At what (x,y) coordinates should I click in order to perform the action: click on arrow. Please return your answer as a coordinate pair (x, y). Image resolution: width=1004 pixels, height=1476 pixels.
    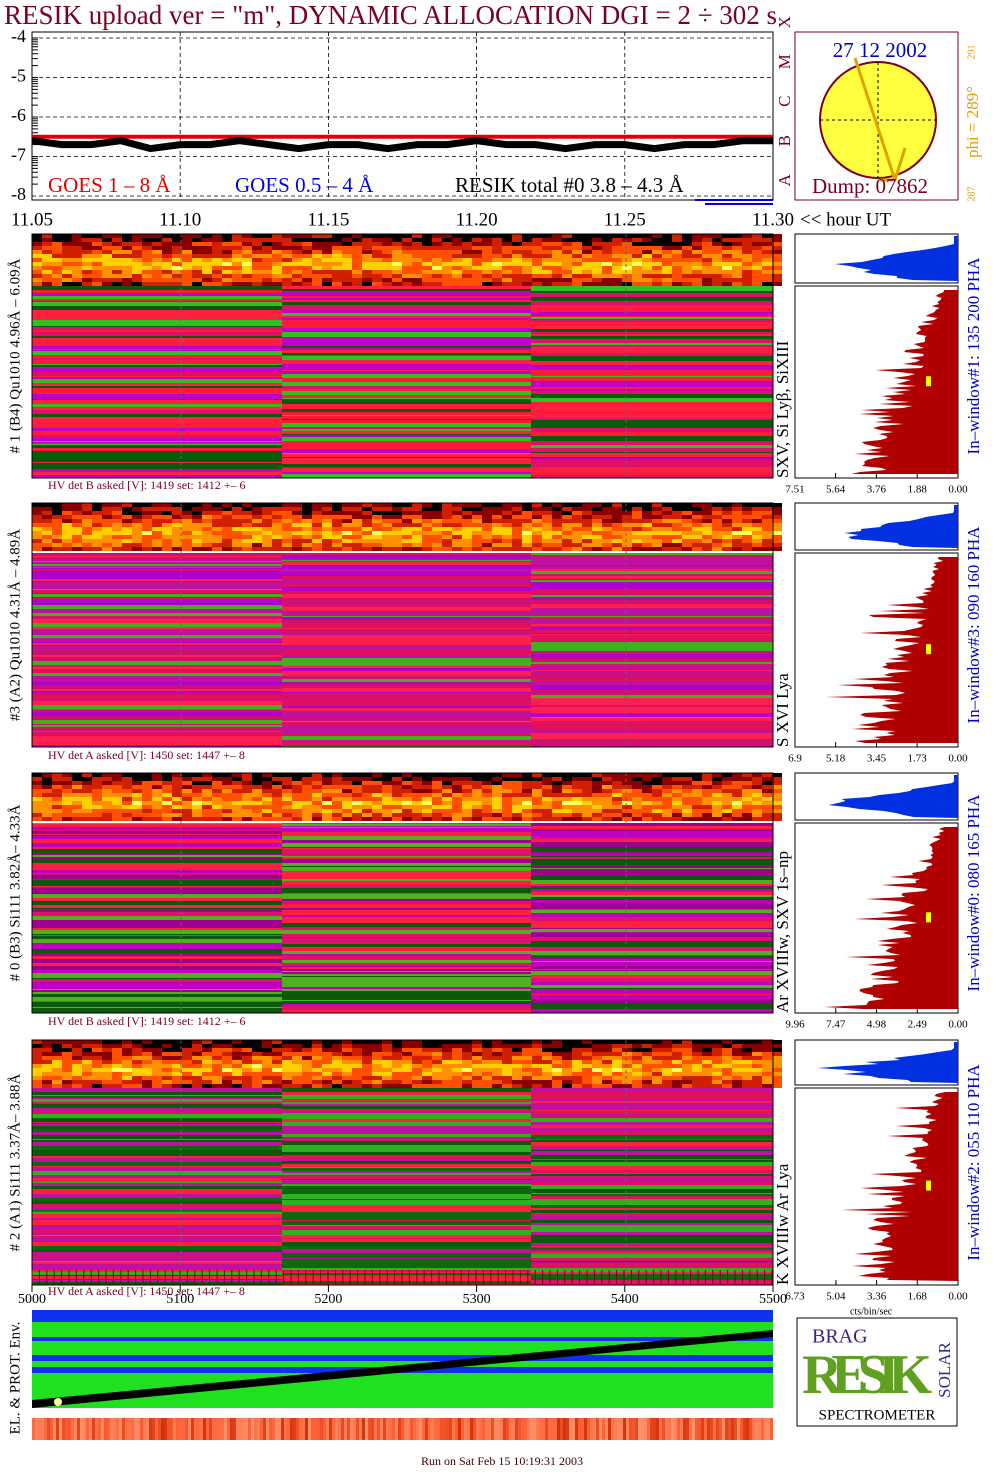
    Looking at the image, I should click on (880, 119).